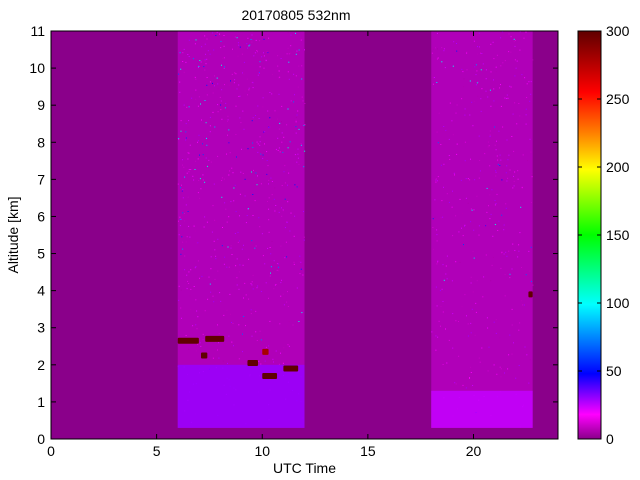  I want to click on colorbar-tick-label: 150, so click(618, 235).